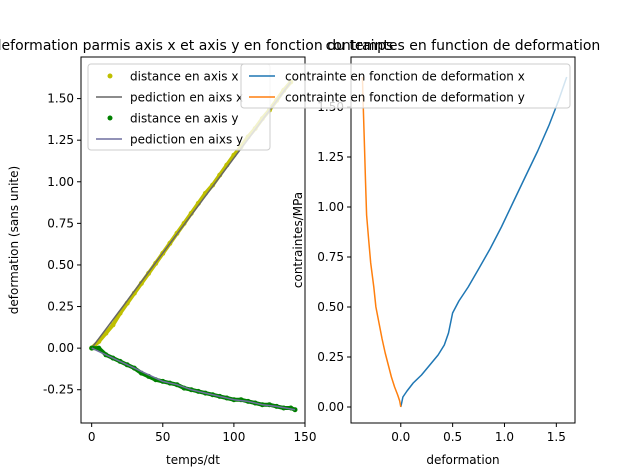  I want to click on chart-right-x-tick-label: 0.5, so click(452, 437).